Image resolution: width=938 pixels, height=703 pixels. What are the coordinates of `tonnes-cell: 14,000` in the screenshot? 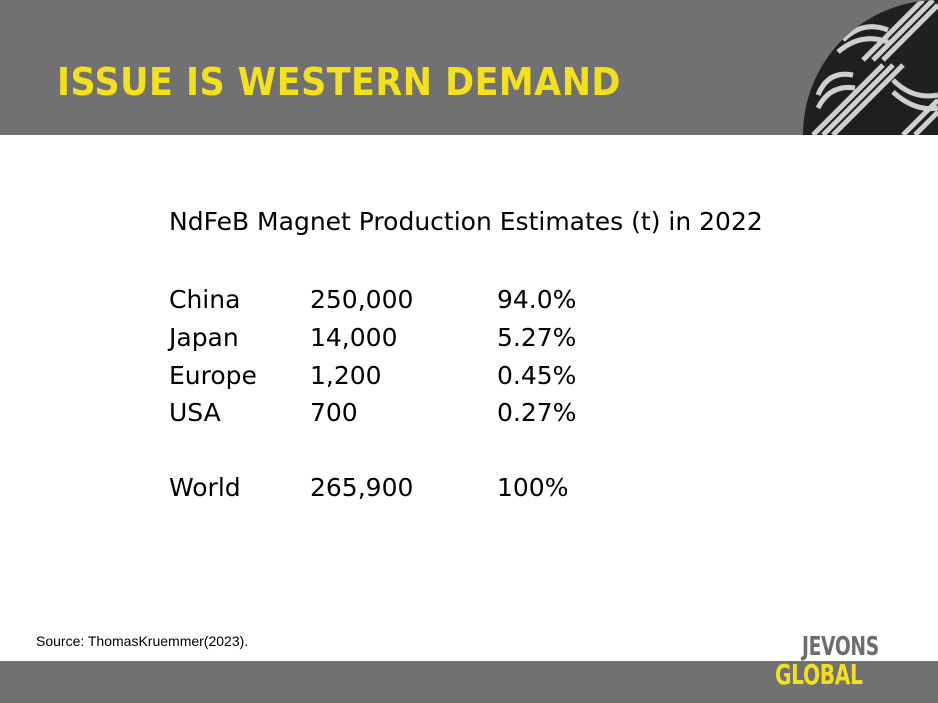 It's located at (354, 337).